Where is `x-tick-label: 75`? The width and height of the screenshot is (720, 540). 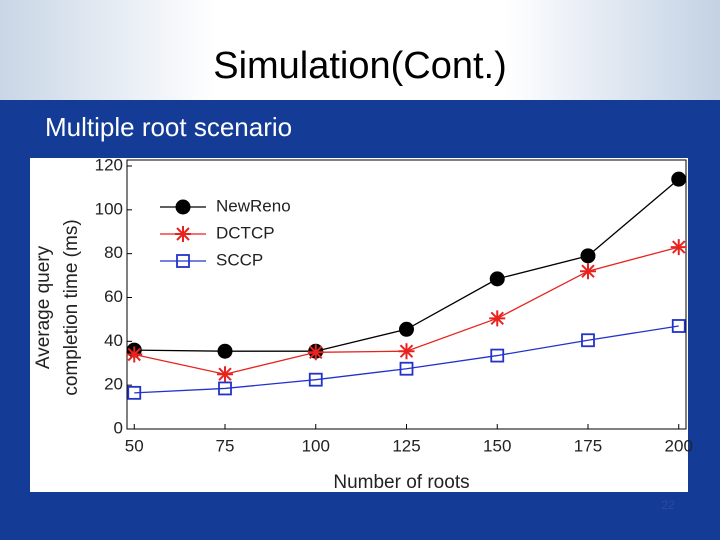
x-tick-label: 75 is located at coordinates (225, 445).